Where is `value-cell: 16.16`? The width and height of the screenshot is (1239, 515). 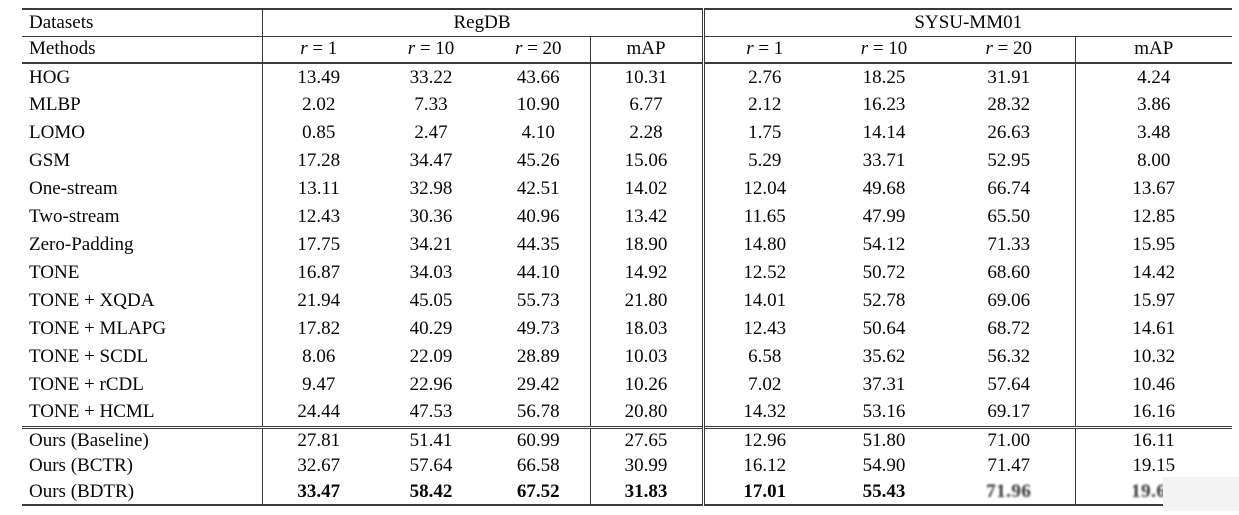
value-cell: 16.16 is located at coordinates (1153, 413).